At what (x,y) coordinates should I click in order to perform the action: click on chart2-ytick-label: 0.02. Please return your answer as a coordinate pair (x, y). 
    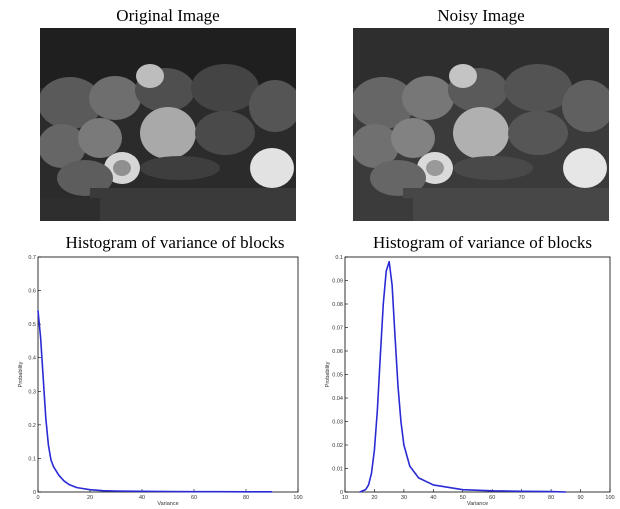
    Looking at the image, I should click on (337, 446).